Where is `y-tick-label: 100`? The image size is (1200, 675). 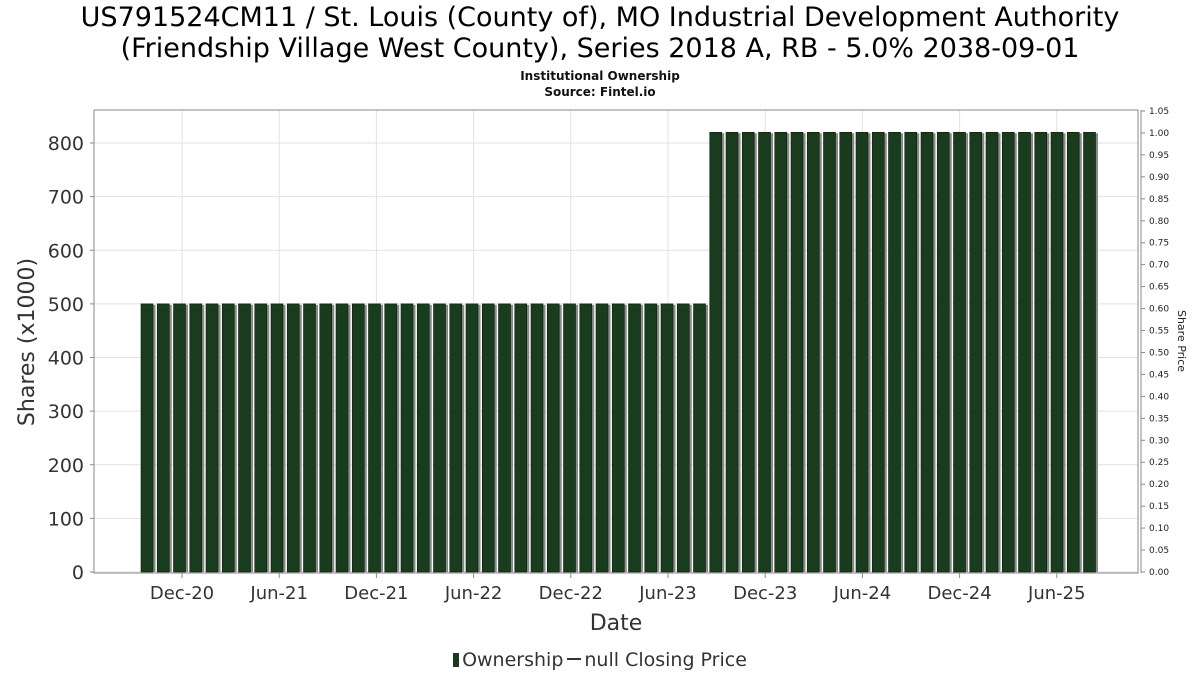 y-tick-label: 100 is located at coordinates (66, 519).